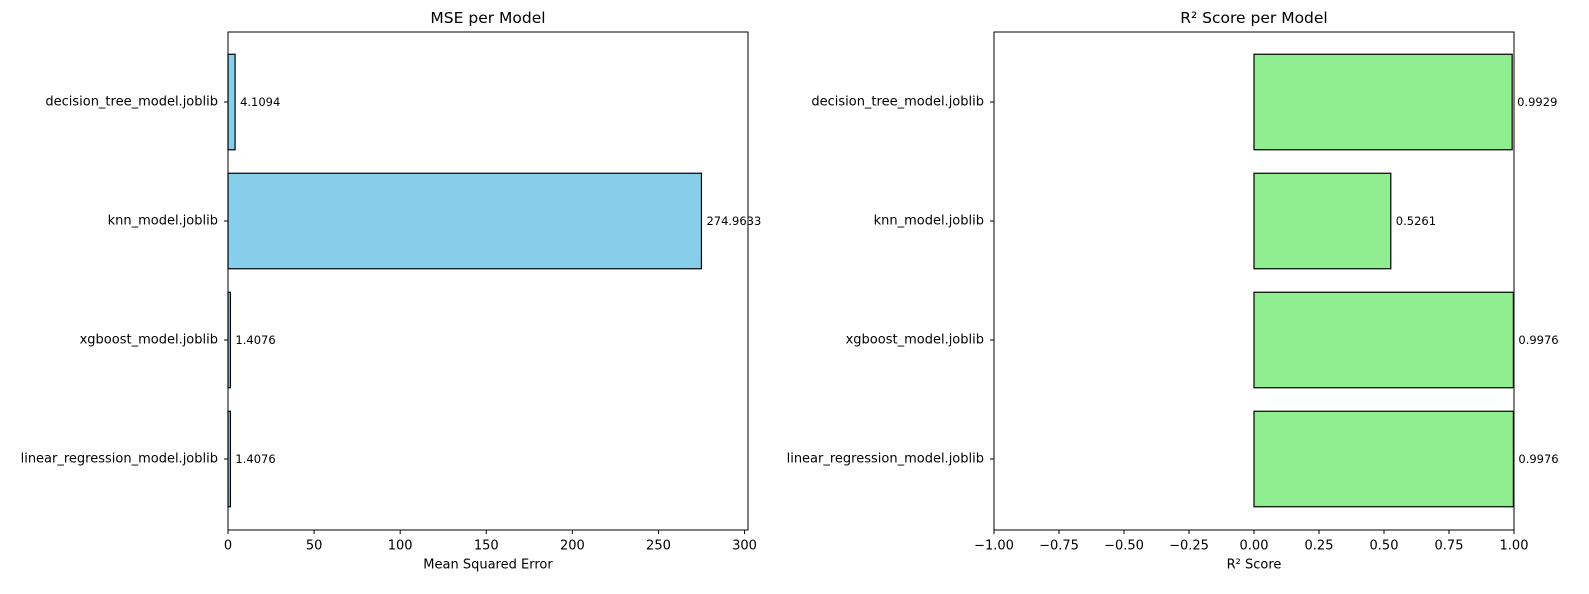 Image resolution: width=1589 pixels, height=594 pixels. What do you see at coordinates (486, 546) in the screenshot?
I see `xtick-label-chart1-3: 150` at bounding box center [486, 546].